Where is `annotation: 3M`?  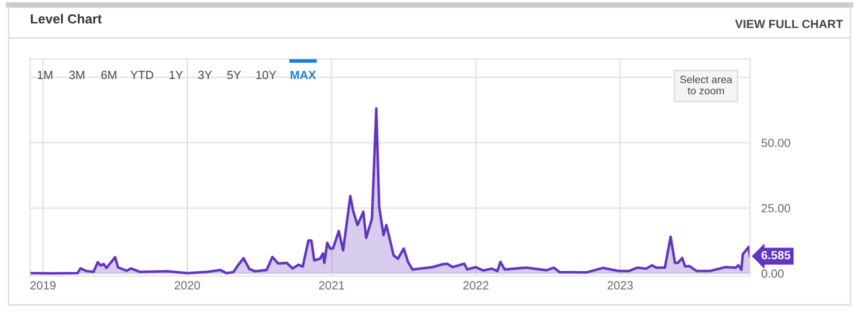
annotation: 3M is located at coordinates (76, 75).